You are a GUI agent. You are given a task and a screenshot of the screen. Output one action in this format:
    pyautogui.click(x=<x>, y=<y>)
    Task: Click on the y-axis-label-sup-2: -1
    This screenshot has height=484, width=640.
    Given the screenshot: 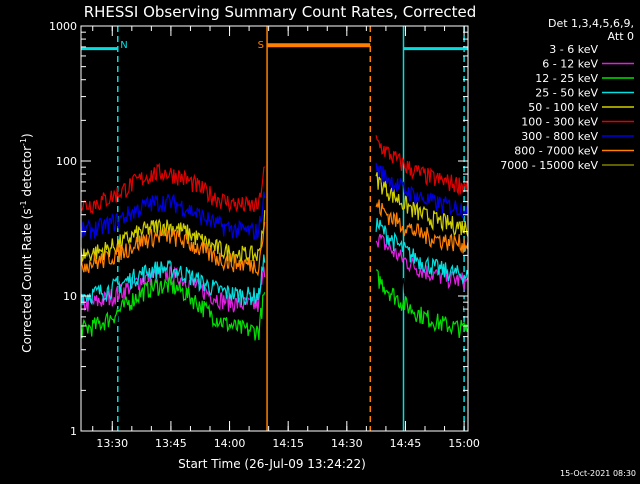 What is the action you would take?
    pyautogui.click(x=23, y=142)
    